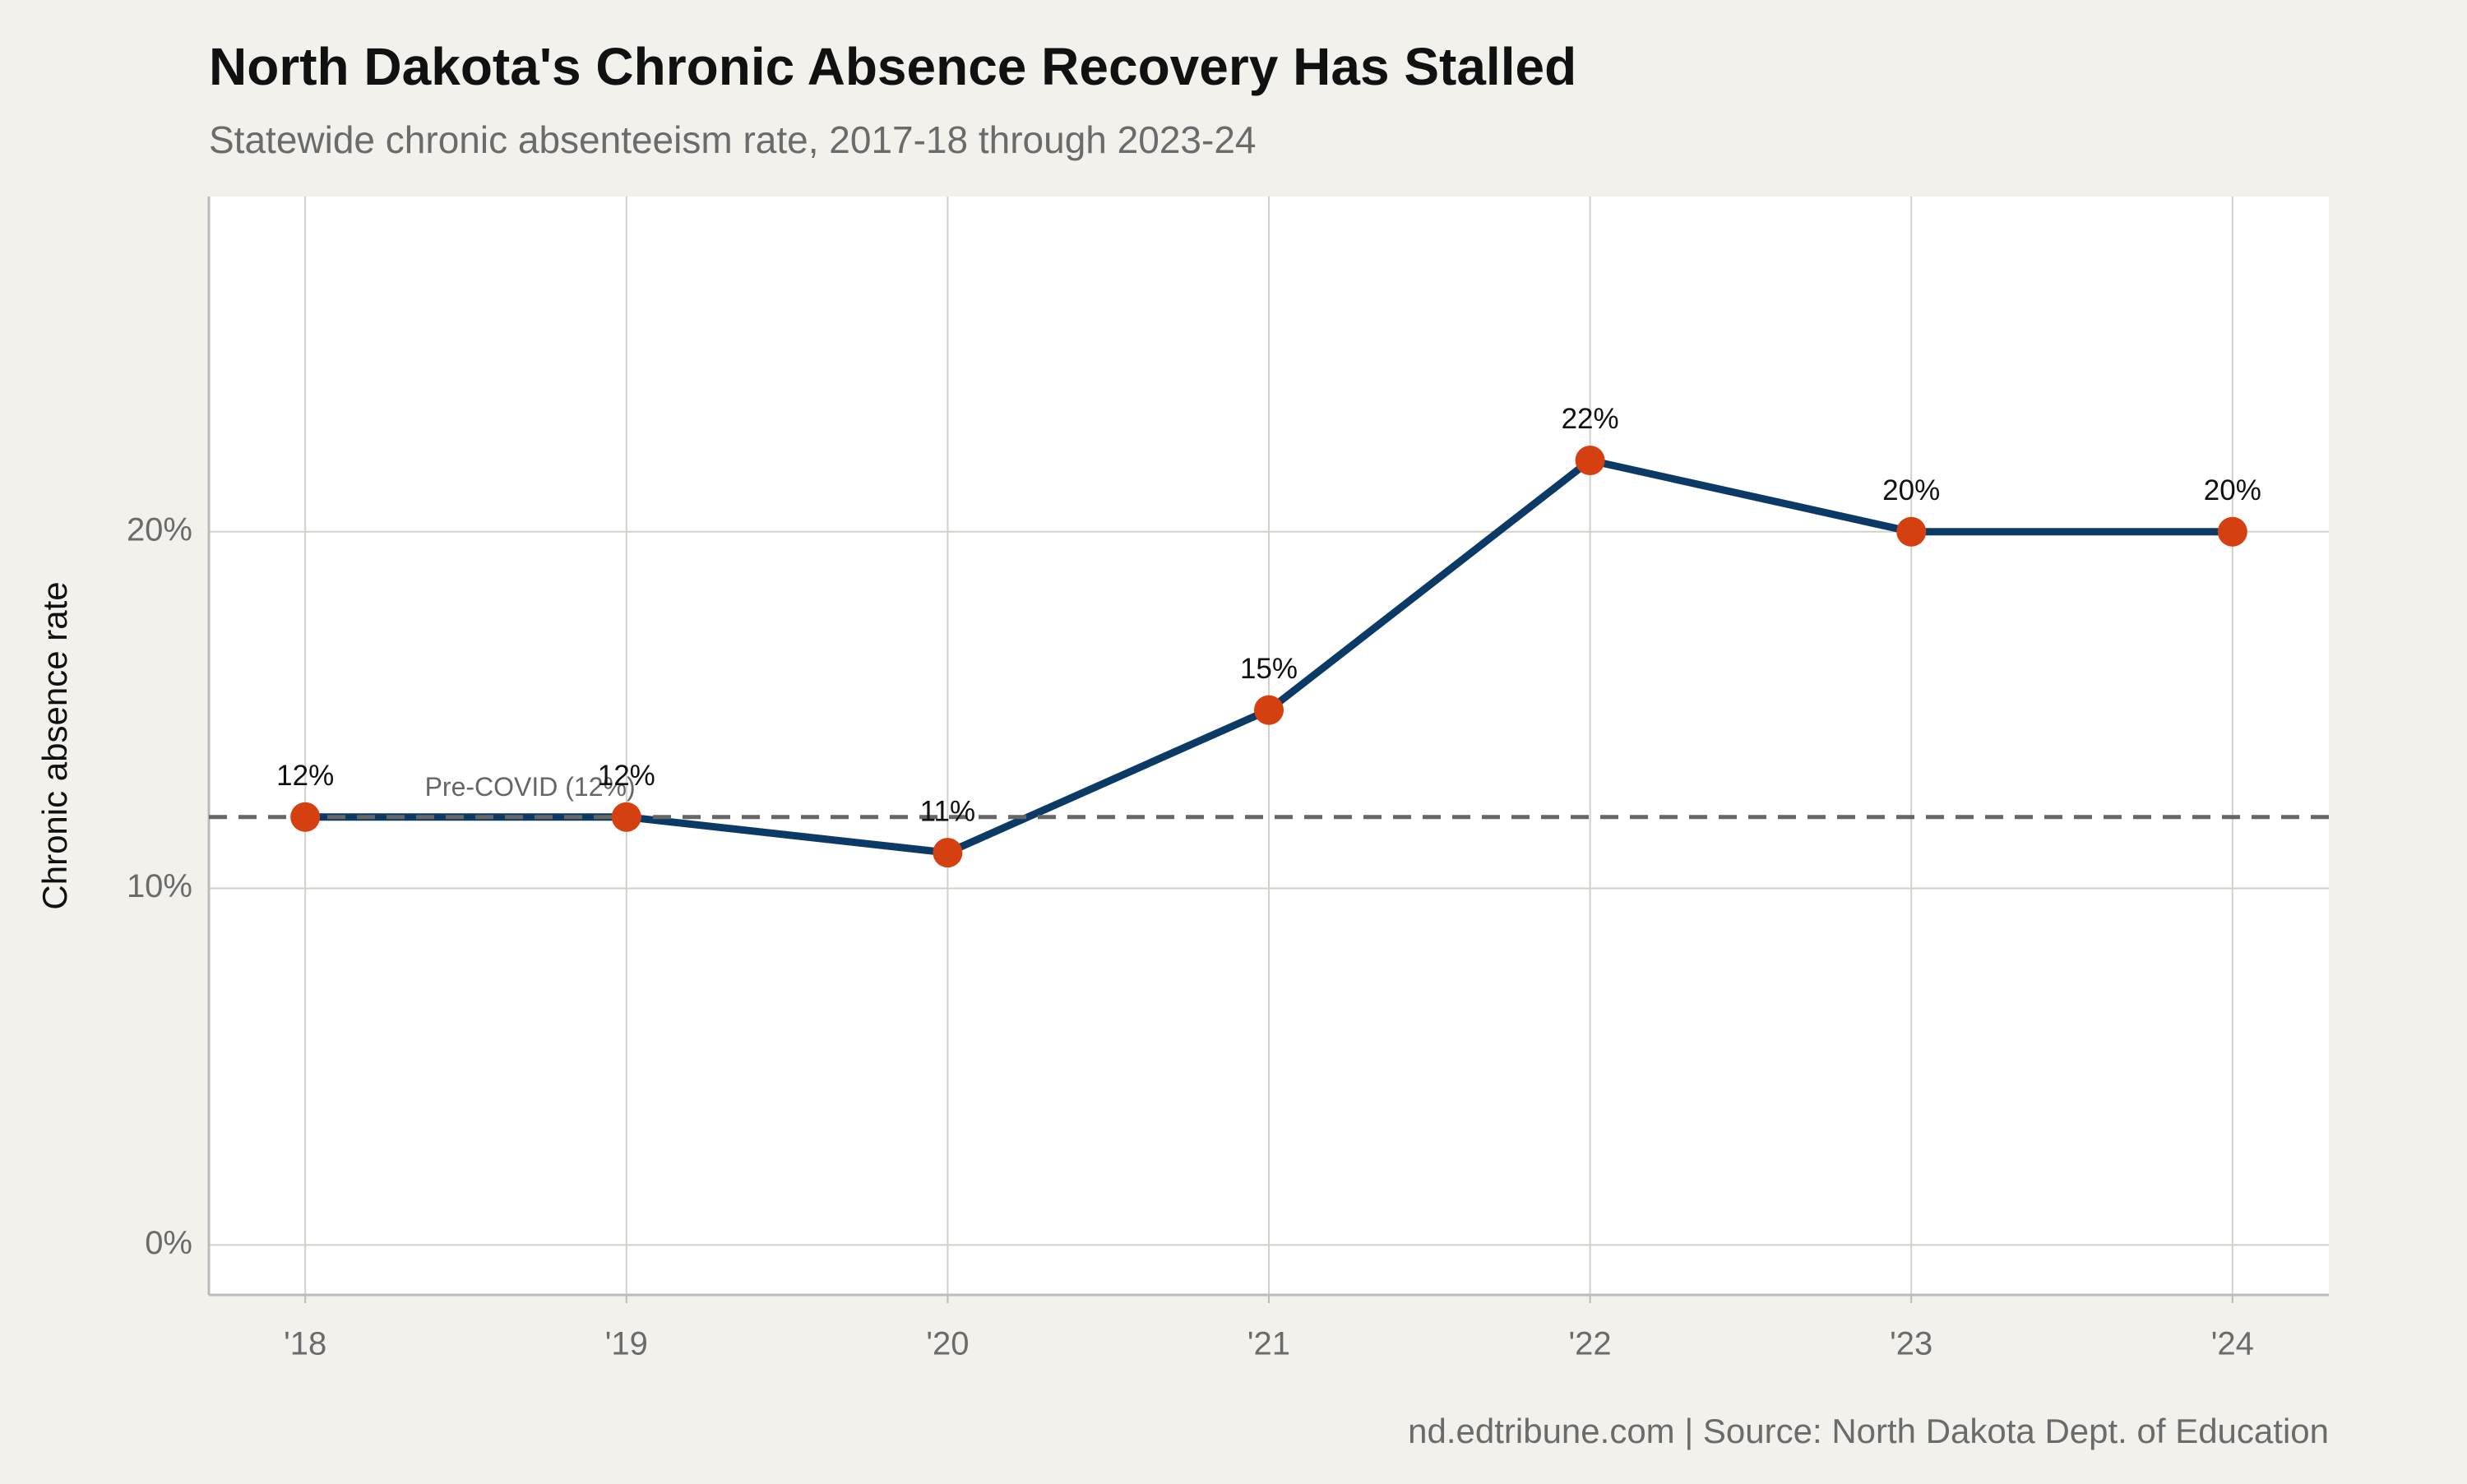 This screenshot has width=2467, height=1484. What do you see at coordinates (305, 1344) in the screenshot?
I see `x-tick-label: '18` at bounding box center [305, 1344].